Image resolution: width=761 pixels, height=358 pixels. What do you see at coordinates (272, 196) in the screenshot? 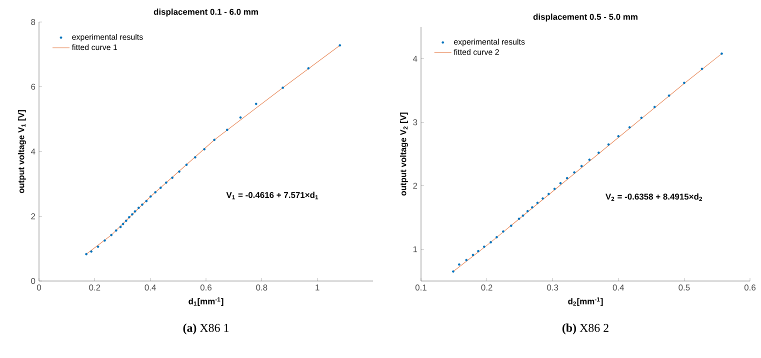
I see `annotation: V$_{1}$ = -0.4616 + 7.571×d$_{1}$` at bounding box center [272, 196].